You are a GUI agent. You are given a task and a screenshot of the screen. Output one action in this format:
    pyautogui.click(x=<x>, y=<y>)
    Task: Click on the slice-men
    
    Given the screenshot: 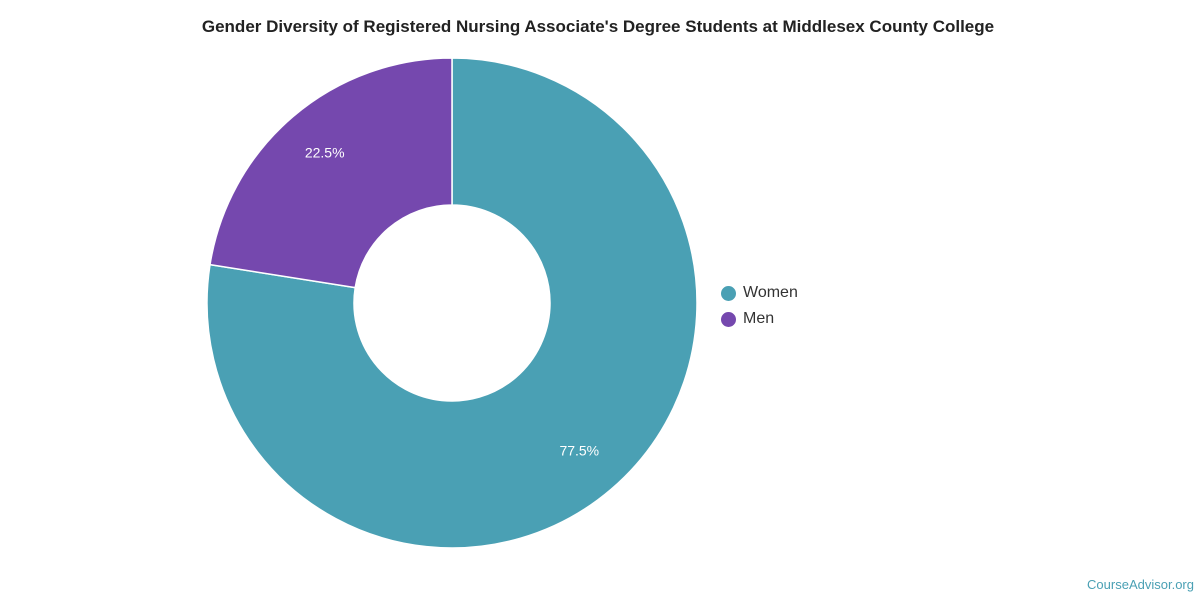 What is the action you would take?
    pyautogui.click(x=331, y=173)
    